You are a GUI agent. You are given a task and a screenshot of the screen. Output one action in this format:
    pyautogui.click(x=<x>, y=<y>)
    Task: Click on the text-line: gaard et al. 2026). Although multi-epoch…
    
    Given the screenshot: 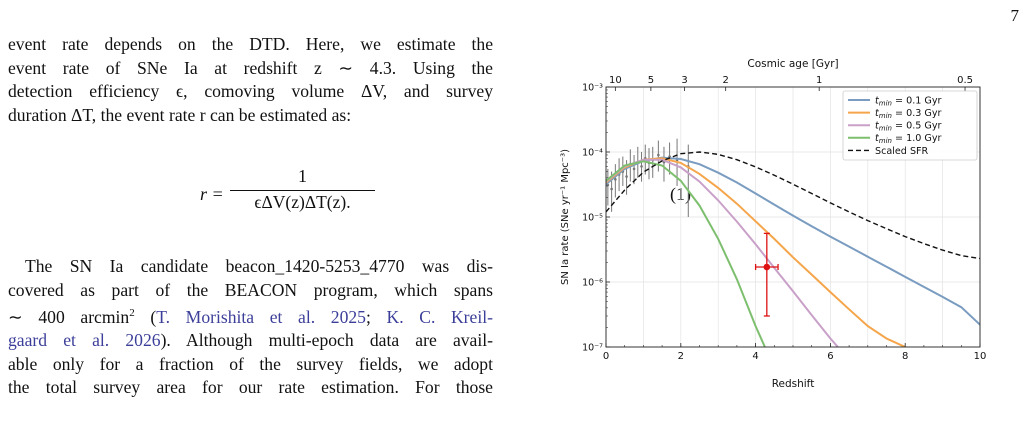 What is the action you would take?
    pyautogui.click(x=250, y=340)
    